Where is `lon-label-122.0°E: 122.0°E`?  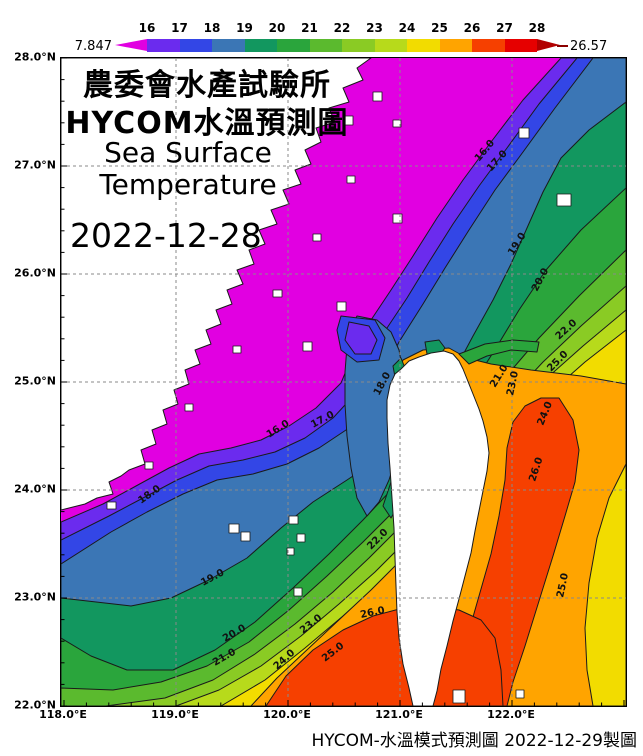 lon-label-122.0°E: 122.0°E is located at coordinates (511, 714).